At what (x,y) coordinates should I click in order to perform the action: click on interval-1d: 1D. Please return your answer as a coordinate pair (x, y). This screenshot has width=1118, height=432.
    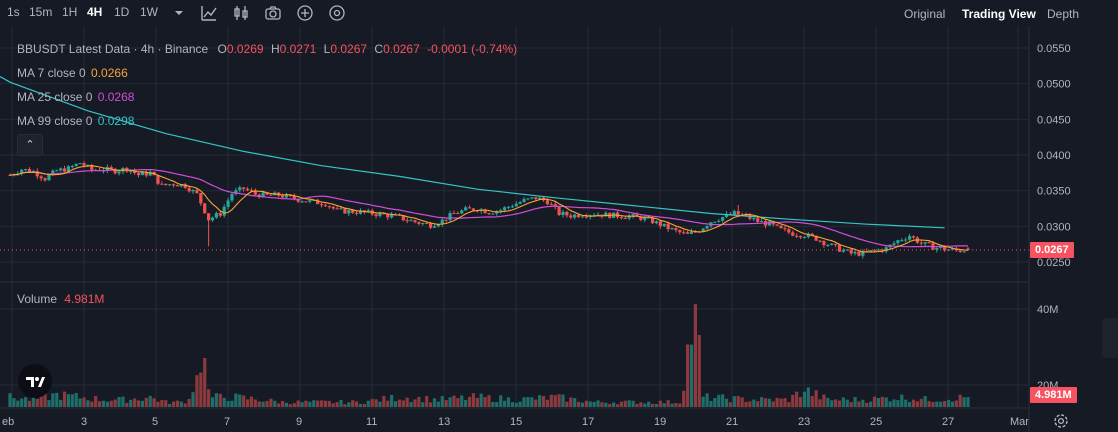
    Looking at the image, I should click on (122, 12).